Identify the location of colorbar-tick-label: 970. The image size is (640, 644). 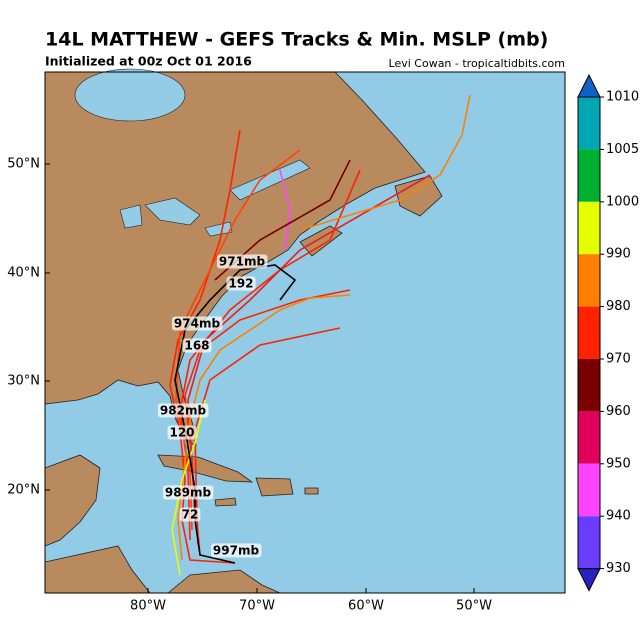
(618, 359).